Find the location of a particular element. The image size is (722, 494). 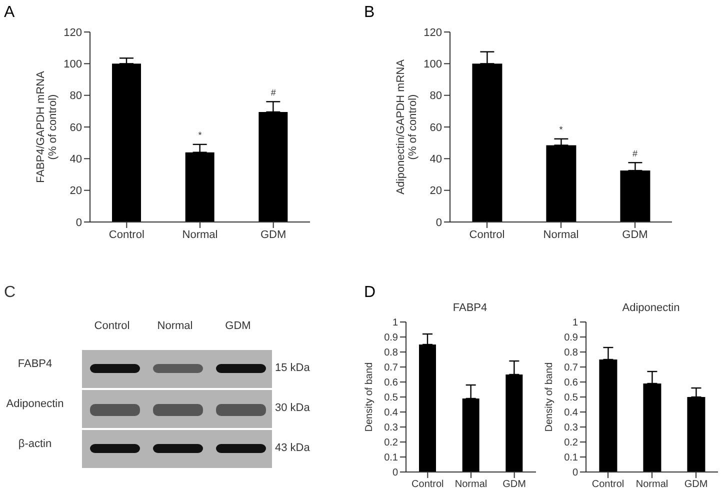

category-label: FABP4 is located at coordinates (35, 364).